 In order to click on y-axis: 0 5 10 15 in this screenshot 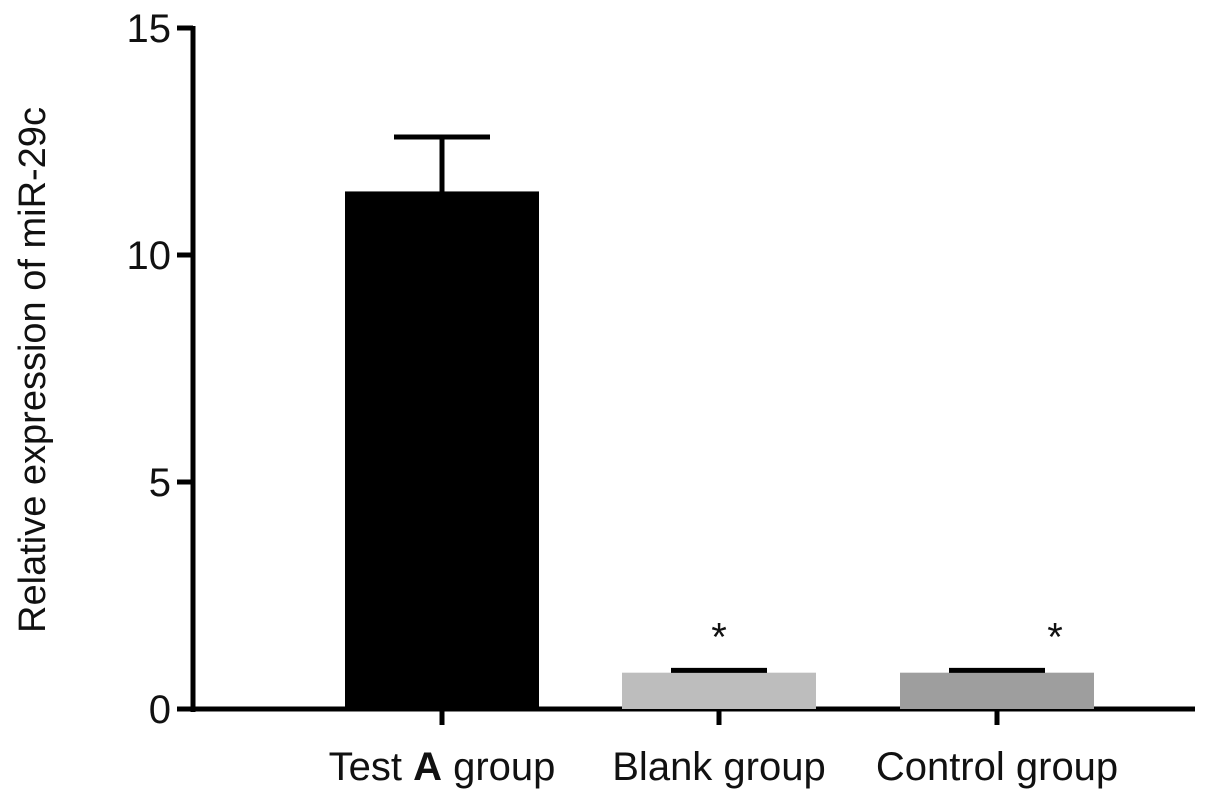, I will do `click(161, 369)`.